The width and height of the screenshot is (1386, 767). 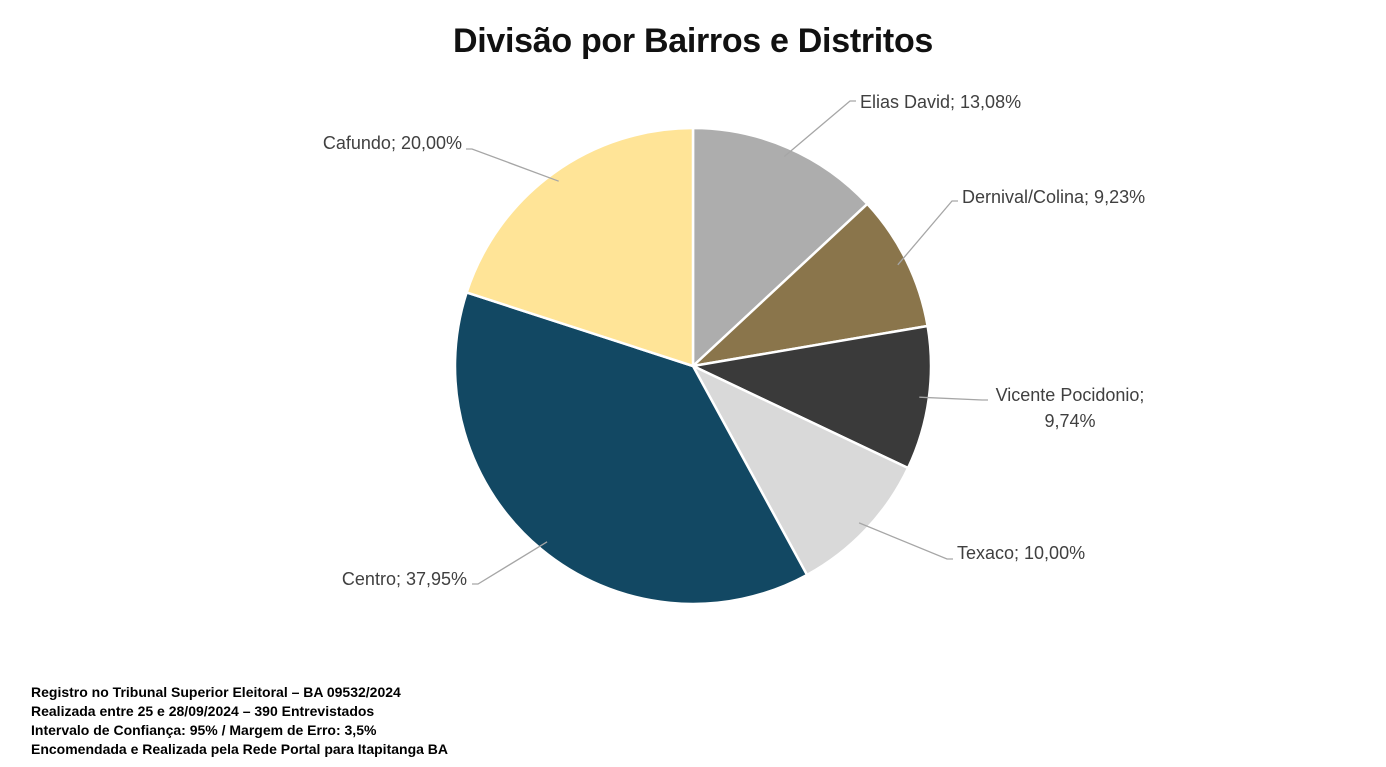 What do you see at coordinates (392, 143) in the screenshot?
I see `data-label-cafundo: Cafundo; 20,00%` at bounding box center [392, 143].